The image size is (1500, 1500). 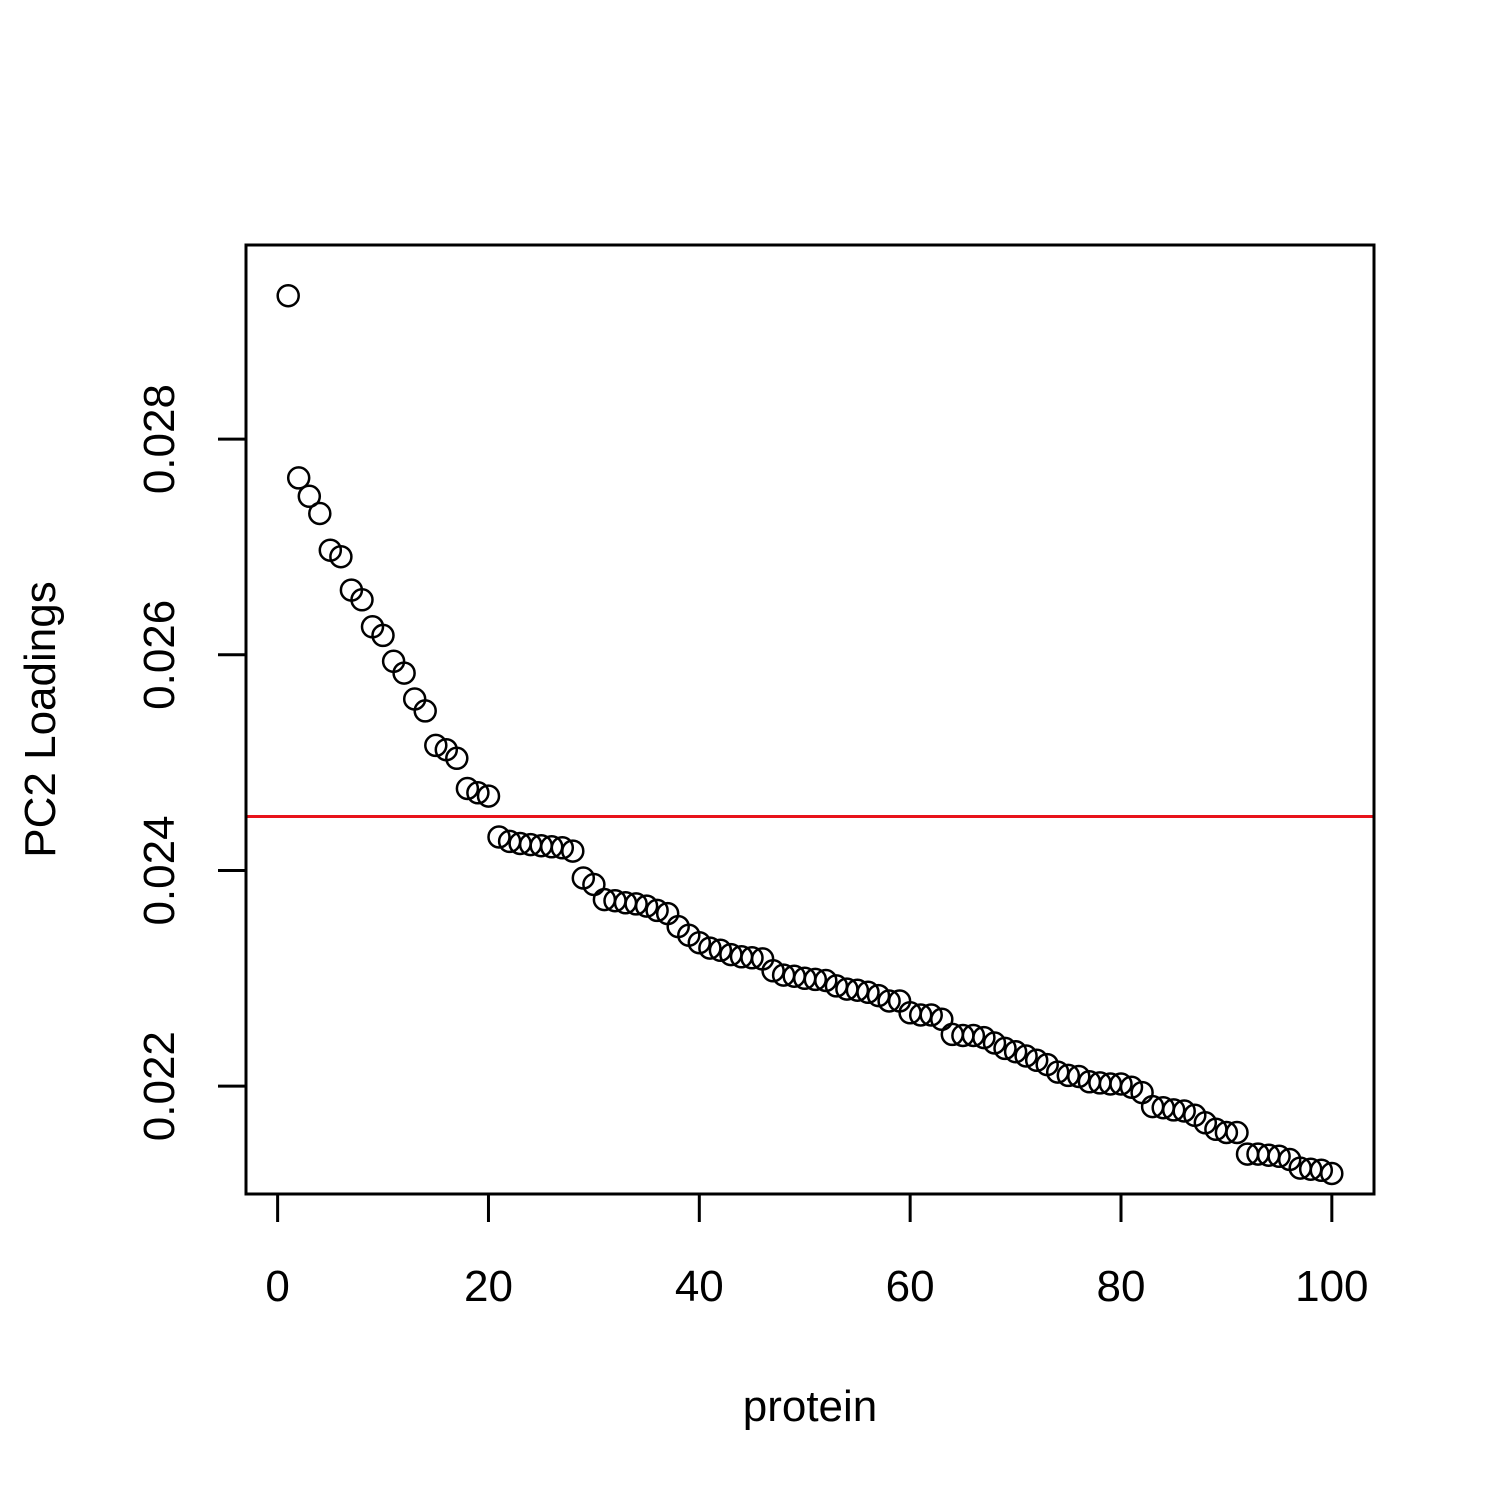 What do you see at coordinates (810, 1406) in the screenshot?
I see `x-axis-title: protein` at bounding box center [810, 1406].